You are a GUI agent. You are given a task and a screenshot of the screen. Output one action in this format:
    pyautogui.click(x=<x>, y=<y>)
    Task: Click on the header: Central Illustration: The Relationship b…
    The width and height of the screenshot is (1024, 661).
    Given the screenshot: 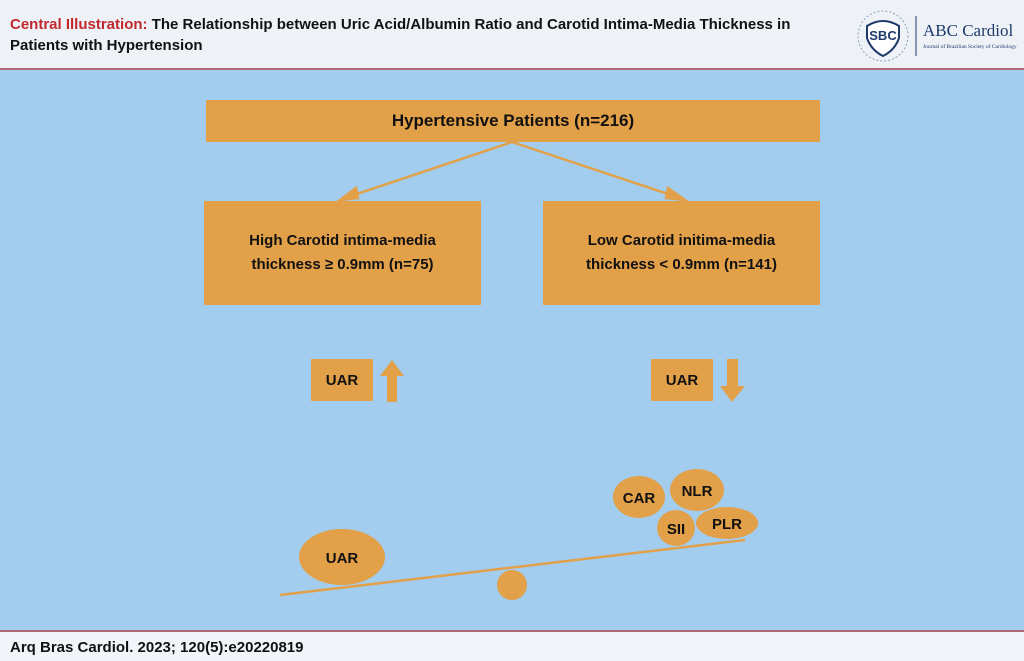 What is the action you would take?
    pyautogui.click(x=512, y=35)
    